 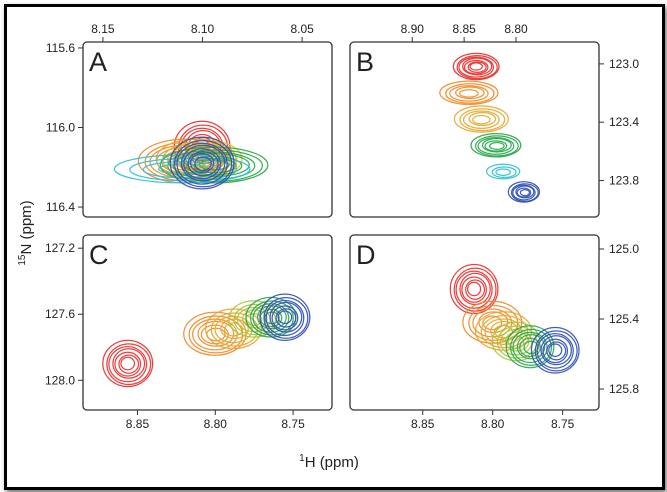 What do you see at coordinates (365, 62) in the screenshot?
I see `panel-letter: B` at bounding box center [365, 62].